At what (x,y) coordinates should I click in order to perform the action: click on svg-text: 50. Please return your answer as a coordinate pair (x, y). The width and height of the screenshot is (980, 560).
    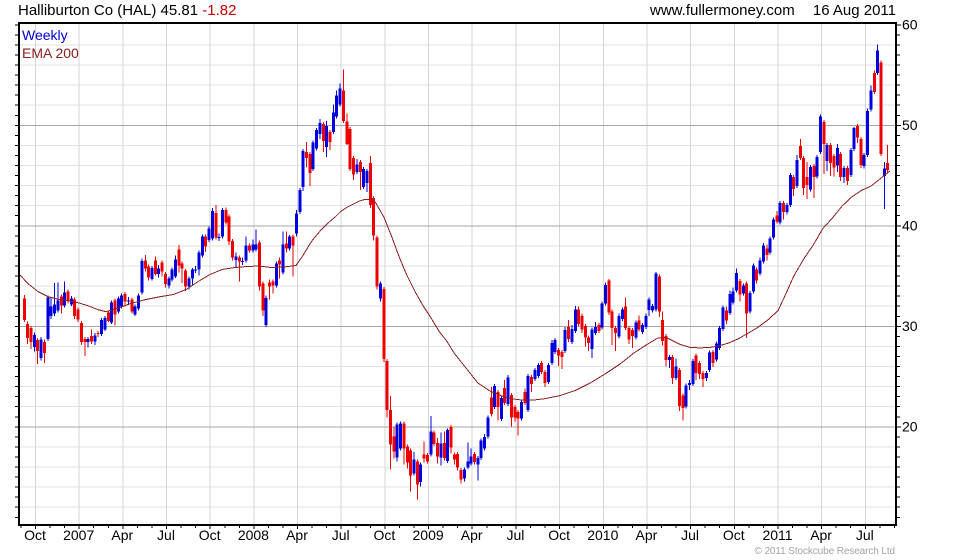
    Looking at the image, I should click on (910, 125).